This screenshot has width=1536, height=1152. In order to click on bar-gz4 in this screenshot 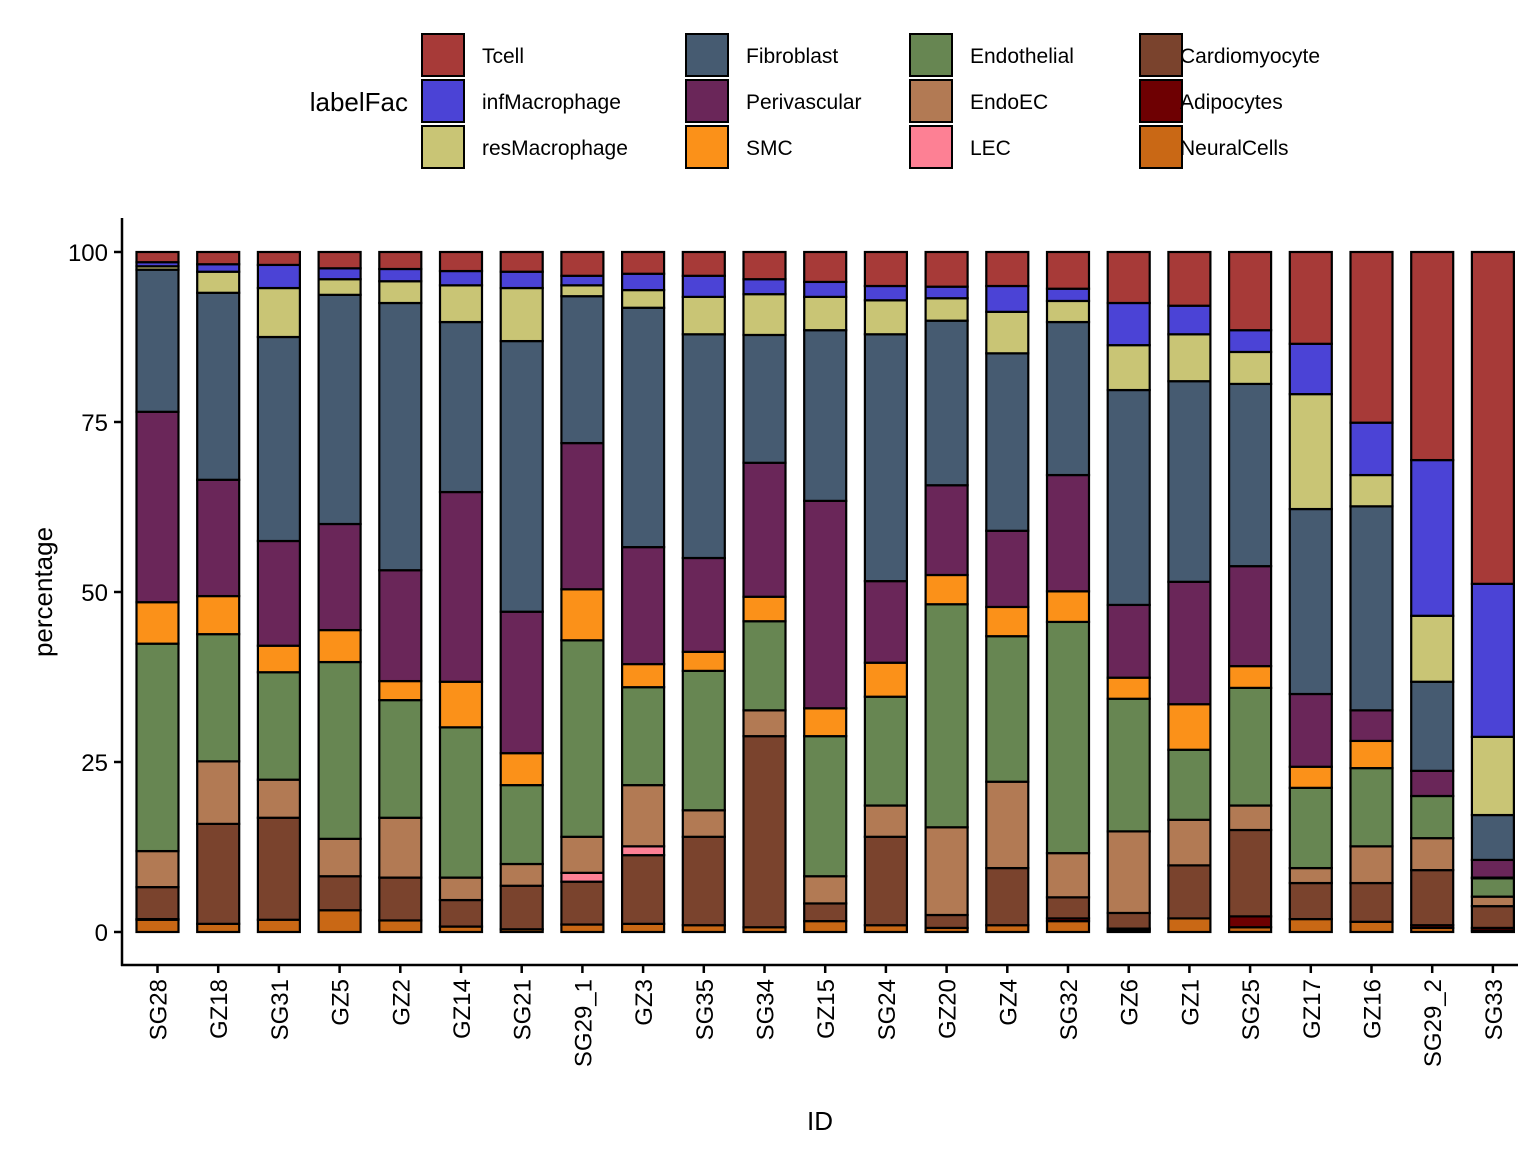, I will do `click(1007, 592)`.